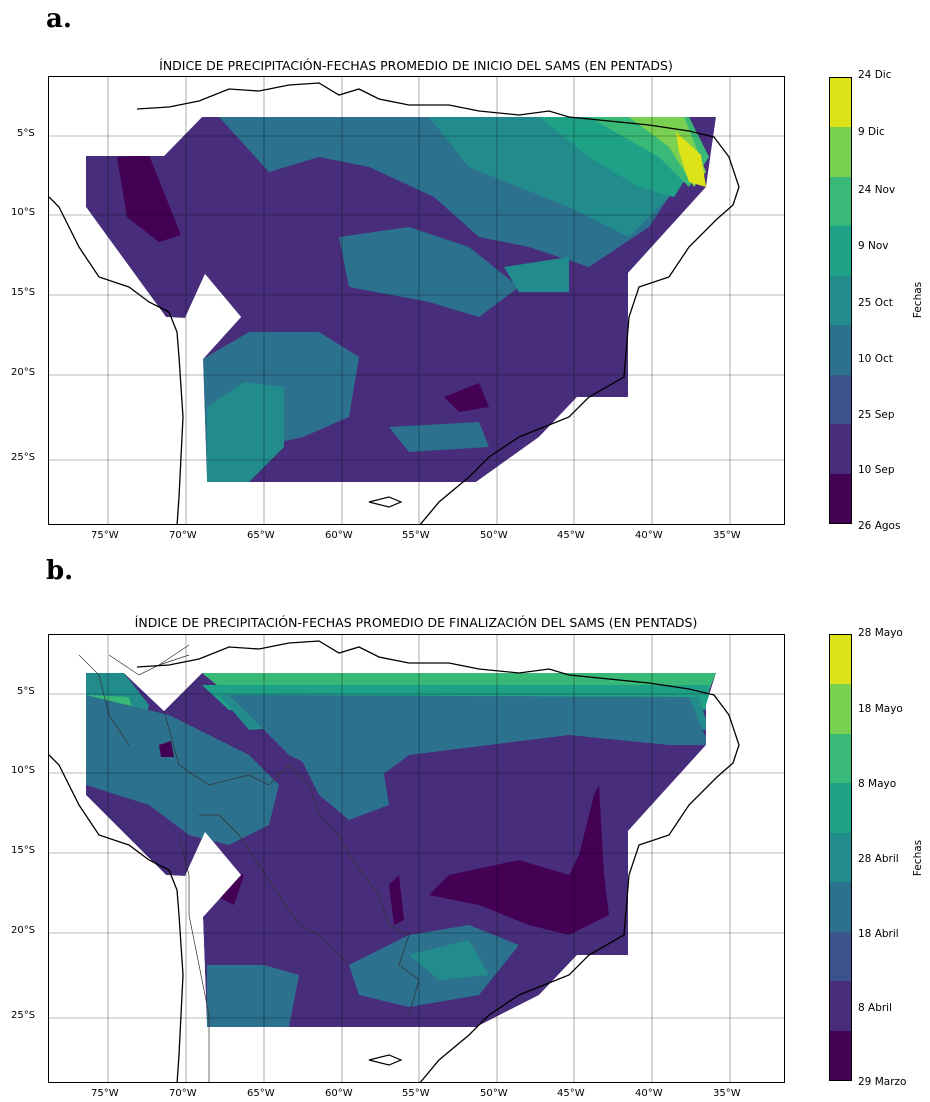 This screenshot has height=1102, width=930. What do you see at coordinates (449, 960) in the screenshot?
I see `region-teal-south2` at bounding box center [449, 960].